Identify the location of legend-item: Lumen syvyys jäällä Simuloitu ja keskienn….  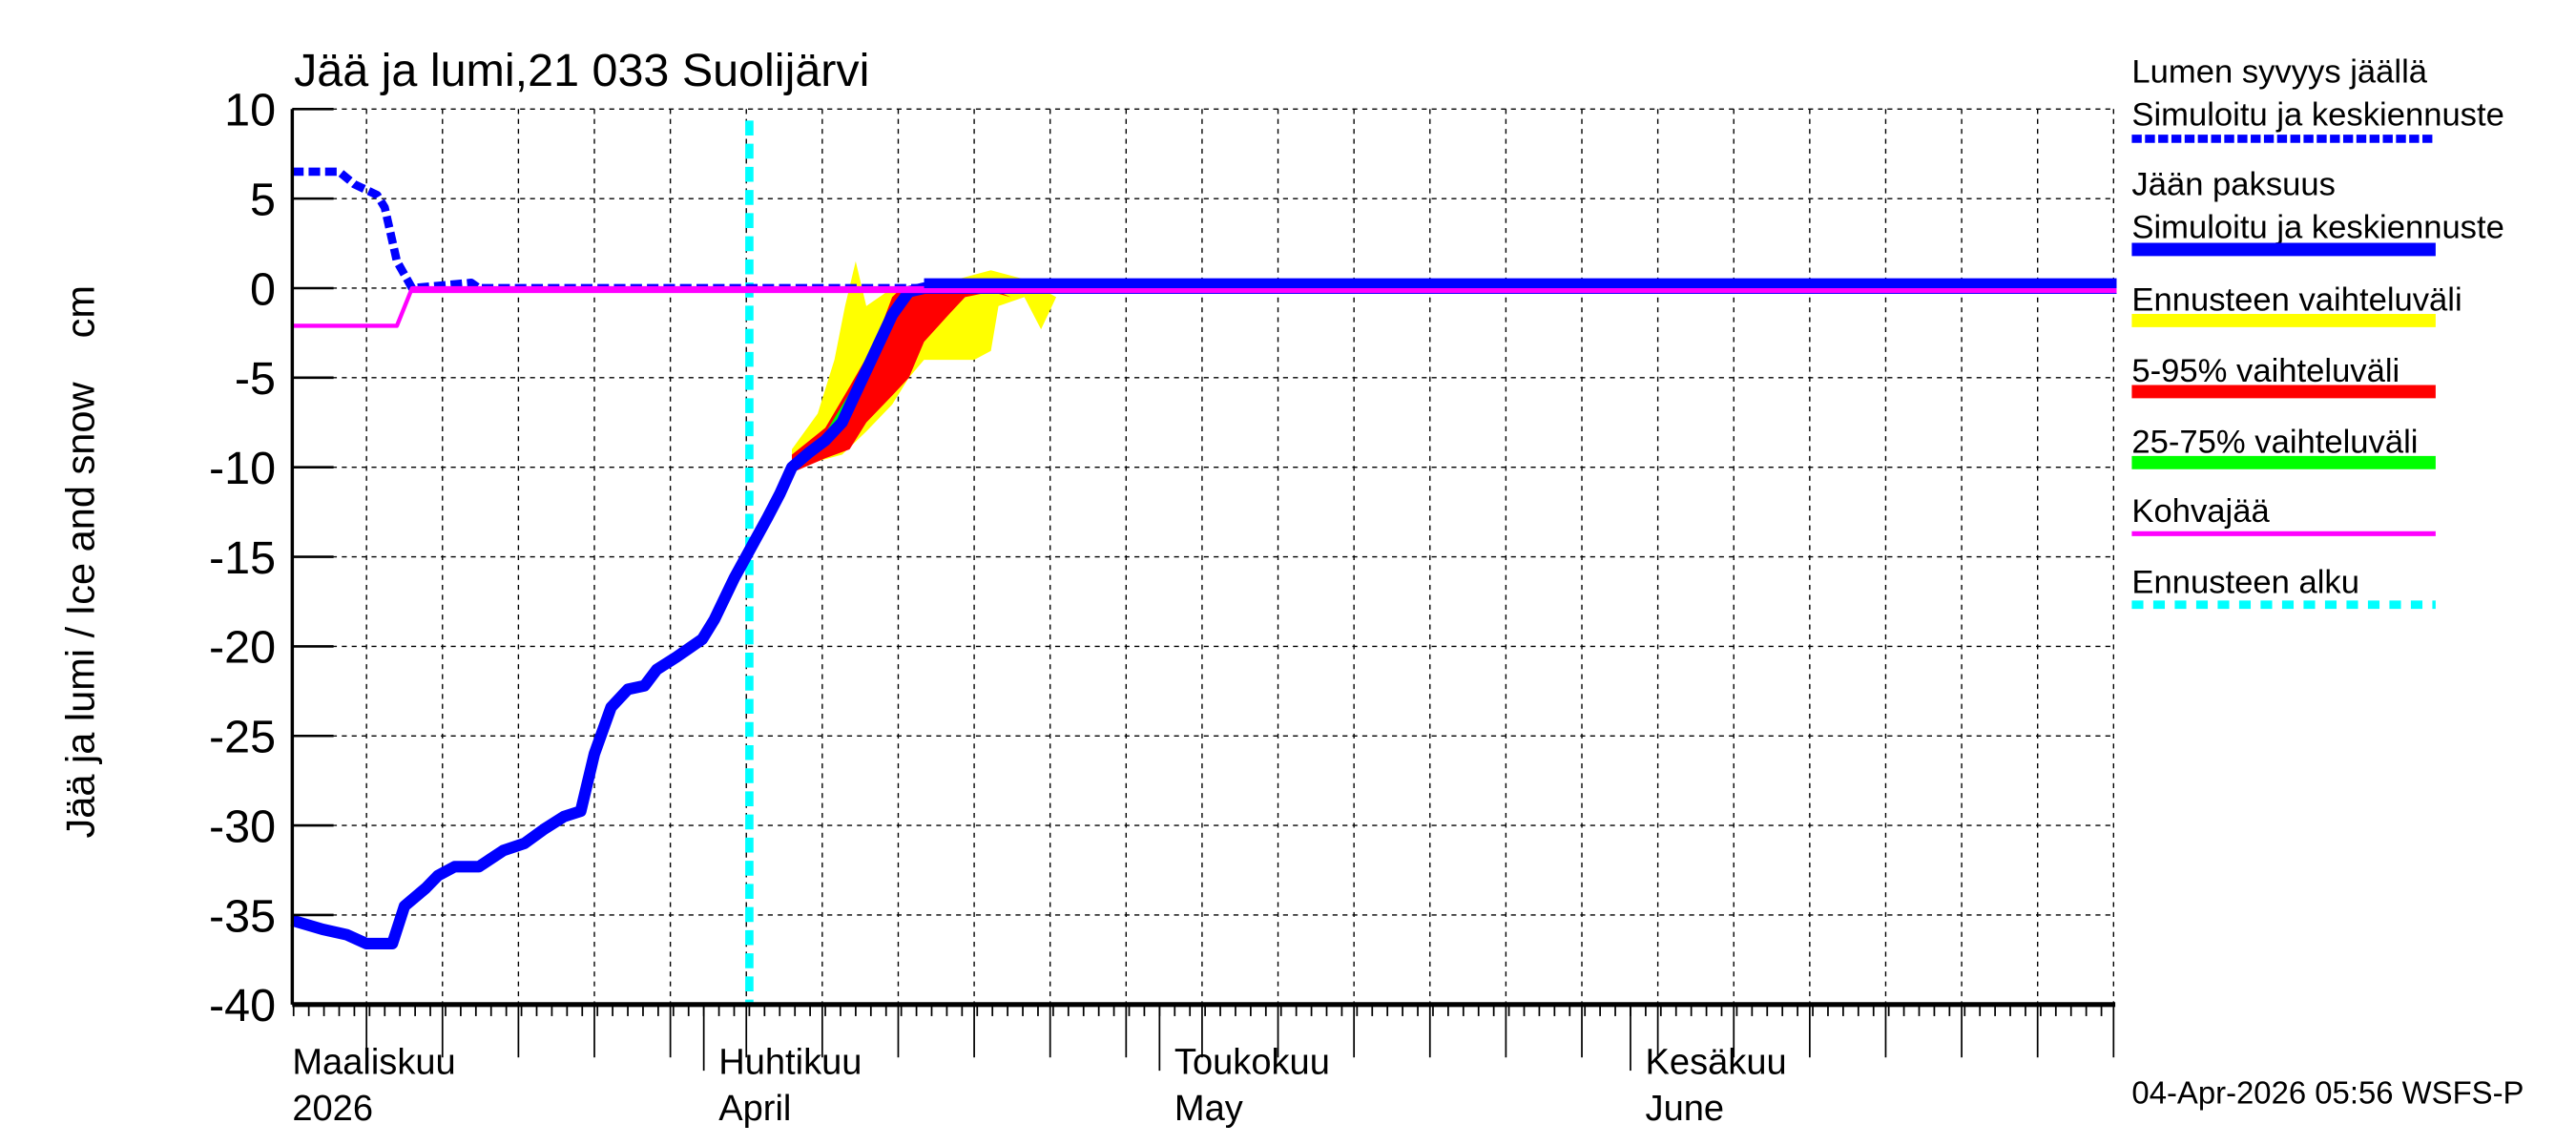
(2317, 99).